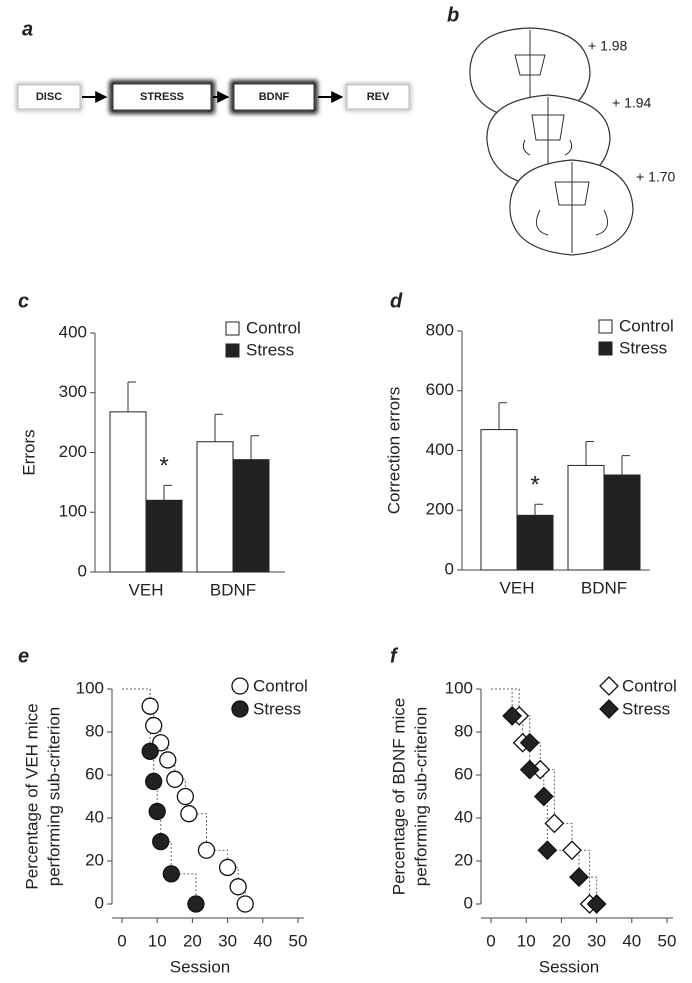 The image size is (692, 983). I want to click on panel-label: b, so click(453, 15).